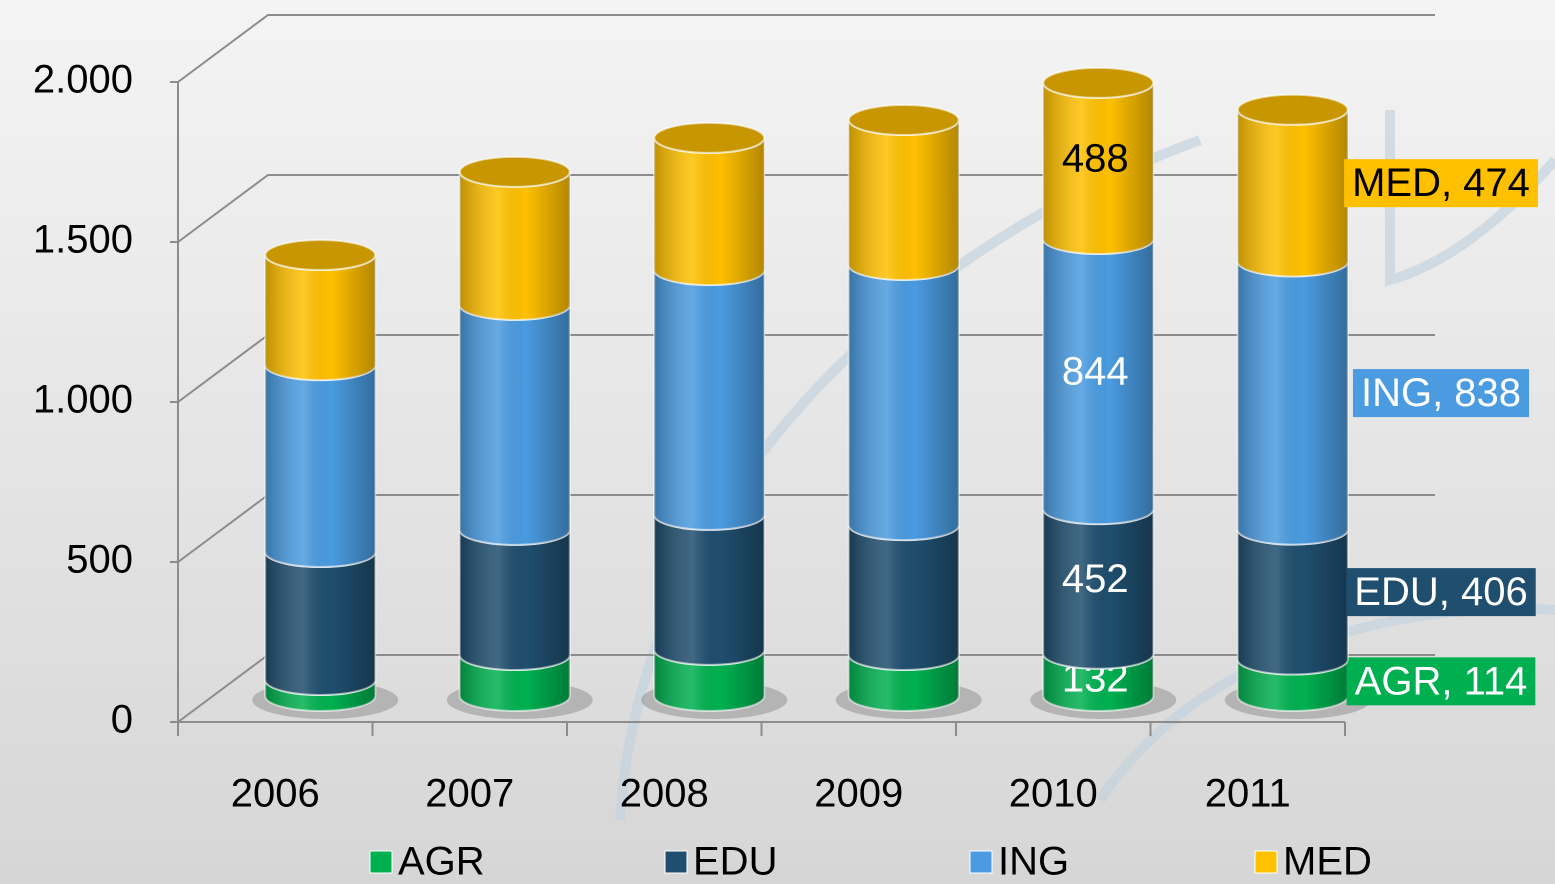 Image resolution: width=1555 pixels, height=884 pixels. I want to click on x-tick-label: 2007, so click(469, 794).